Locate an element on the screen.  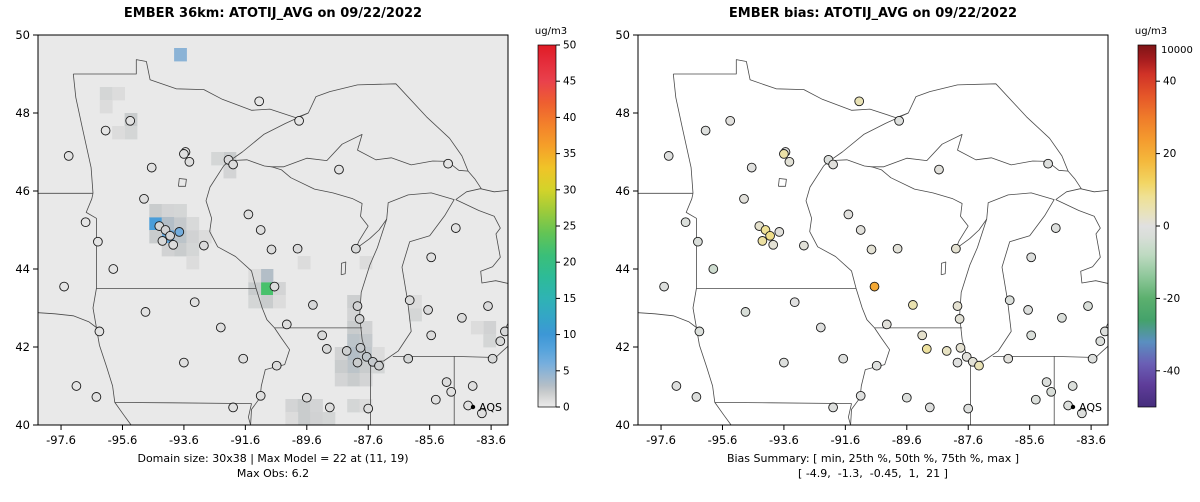
colorbar-tick-label: 35 is located at coordinates (569, 154).